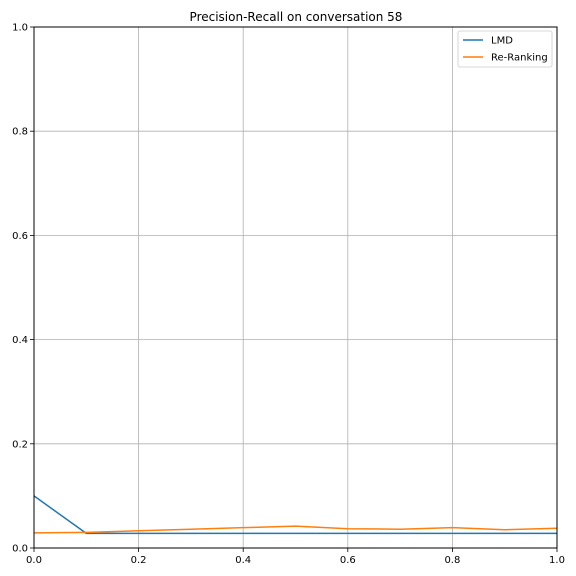  I want to click on x-tick-label: 0.6, so click(348, 560).